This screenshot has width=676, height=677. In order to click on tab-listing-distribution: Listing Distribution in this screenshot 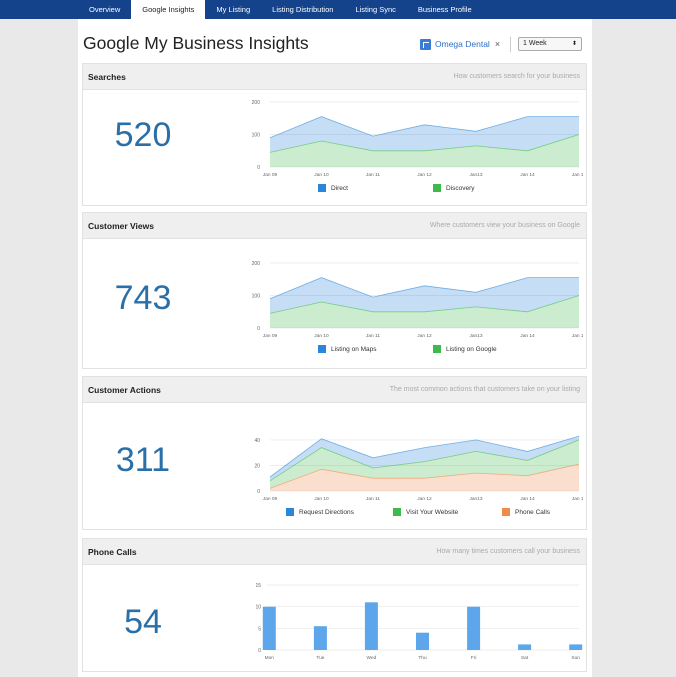, I will do `click(303, 9)`.